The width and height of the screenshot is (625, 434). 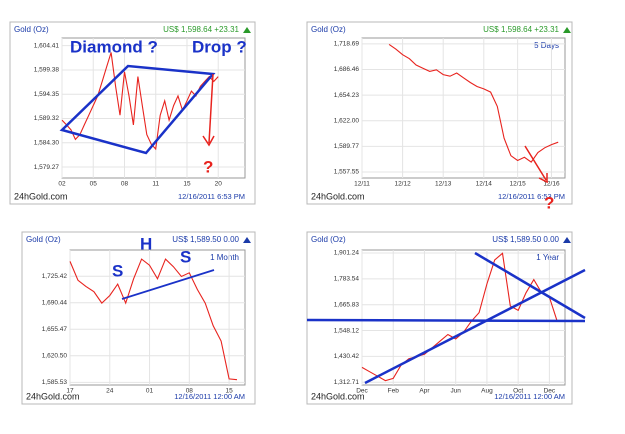 I want to click on x-tick-label: 24, so click(x=110, y=391).